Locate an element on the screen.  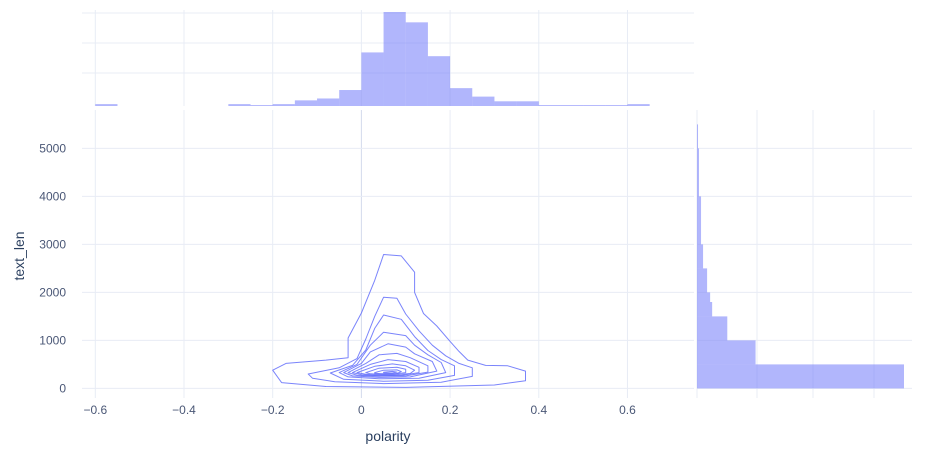
x-tick-label: 0.4 is located at coordinates (538, 410).